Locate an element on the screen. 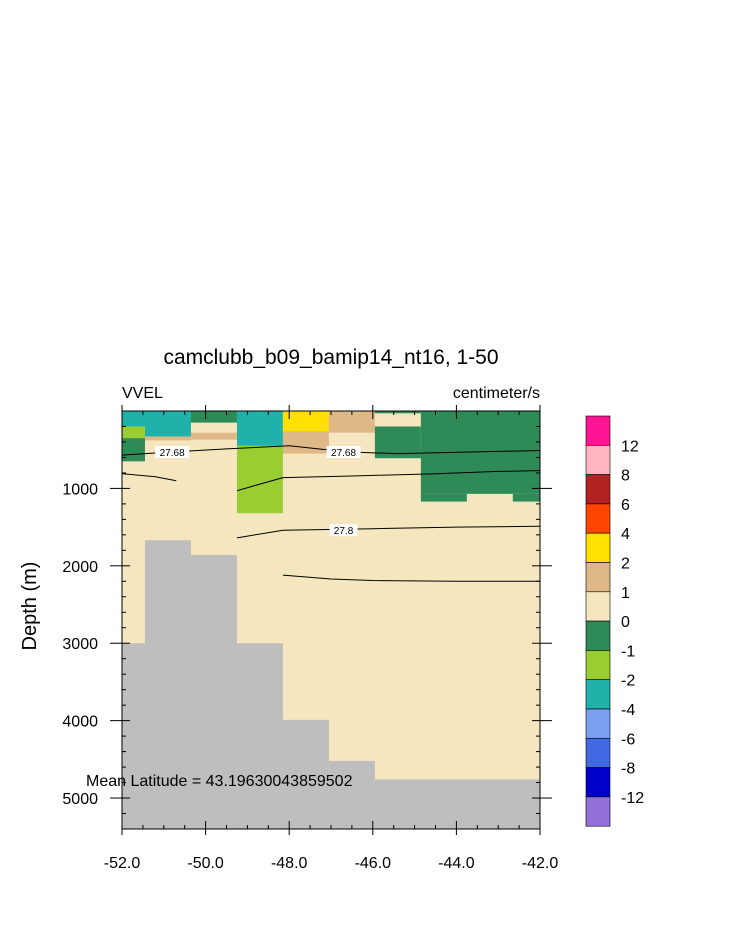 This screenshot has width=733, height=945. colorbar-label: 8 is located at coordinates (625, 476).